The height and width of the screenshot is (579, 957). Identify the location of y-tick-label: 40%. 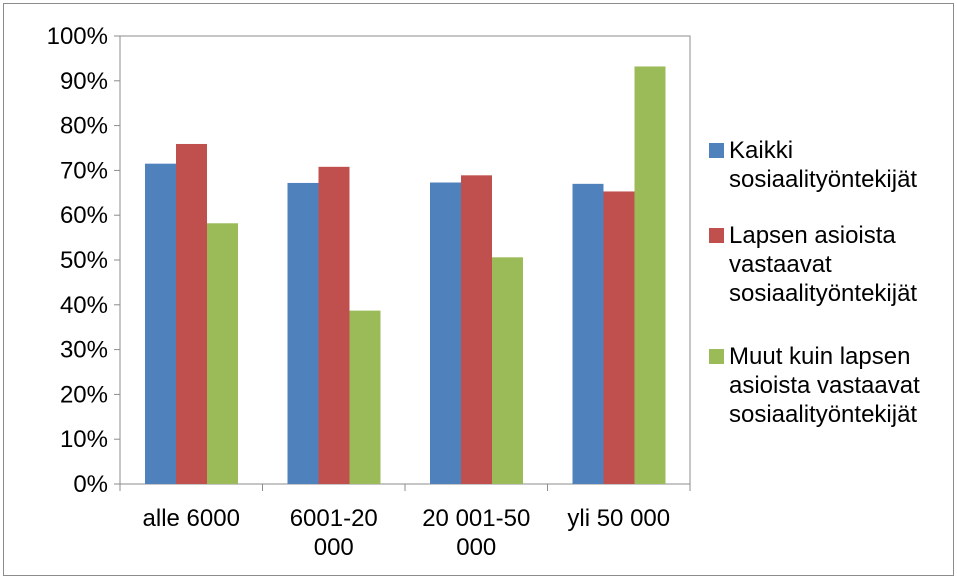
(84, 305).